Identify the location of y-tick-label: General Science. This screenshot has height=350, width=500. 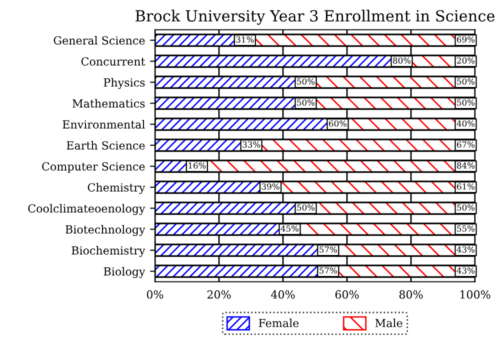
(99, 40).